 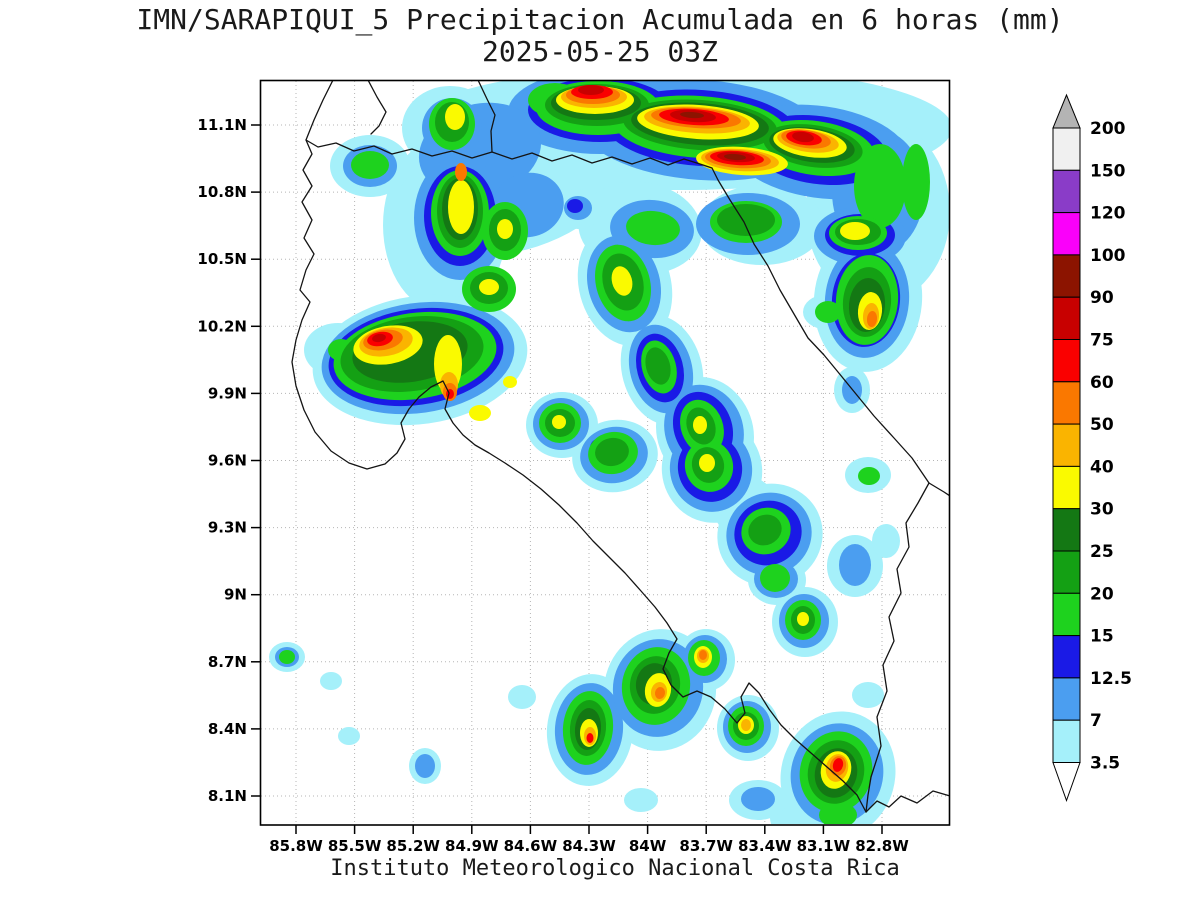 I want to click on colorbar-tick-label: 120, so click(x=1108, y=214).